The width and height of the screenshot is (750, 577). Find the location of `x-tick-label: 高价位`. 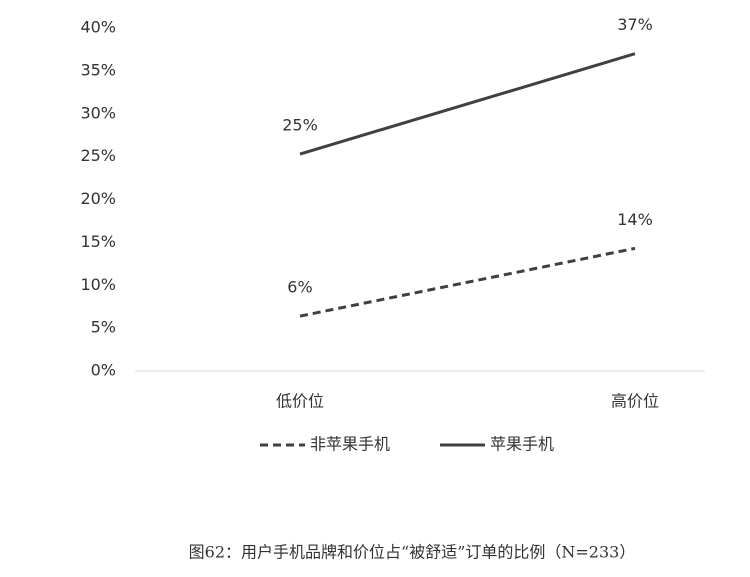

x-tick-label: 高价位 is located at coordinates (635, 401).